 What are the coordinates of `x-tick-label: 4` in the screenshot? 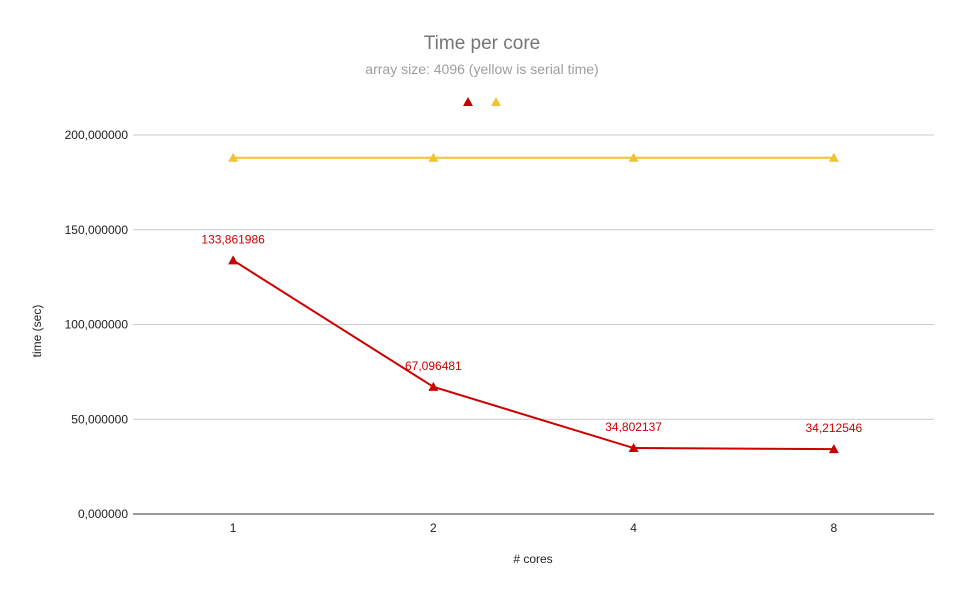 It's located at (633, 528).